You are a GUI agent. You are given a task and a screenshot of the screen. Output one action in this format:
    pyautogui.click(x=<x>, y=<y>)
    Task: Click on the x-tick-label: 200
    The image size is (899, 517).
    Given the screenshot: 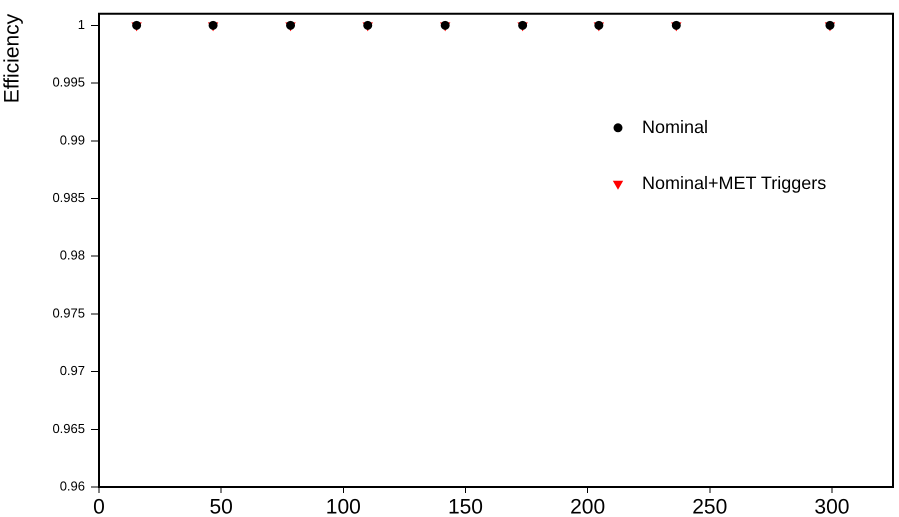 What is the action you would take?
    pyautogui.click(x=588, y=506)
    